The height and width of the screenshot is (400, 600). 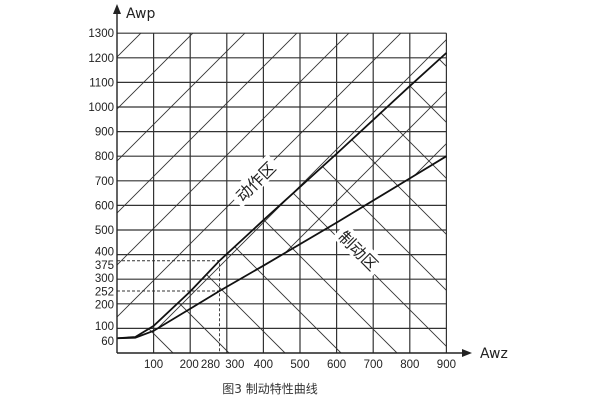 What do you see at coordinates (140, 14) in the screenshot?
I see `y-axis-label: Awp` at bounding box center [140, 14].